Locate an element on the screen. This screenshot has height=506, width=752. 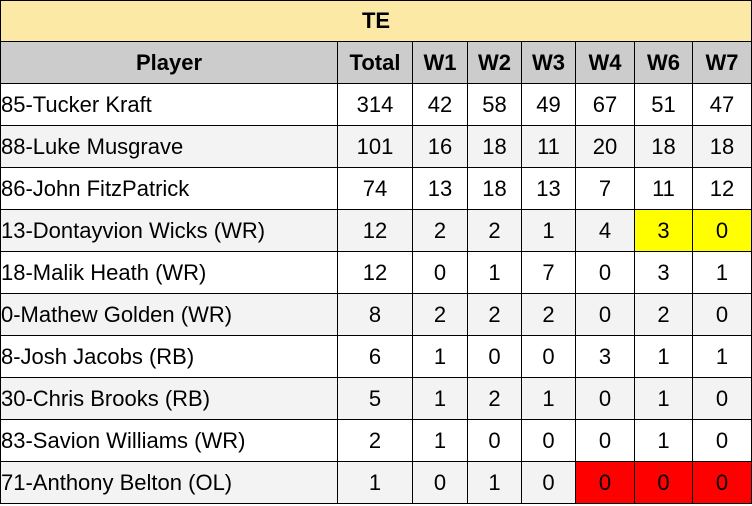
total-cell: 101 is located at coordinates (375, 146).